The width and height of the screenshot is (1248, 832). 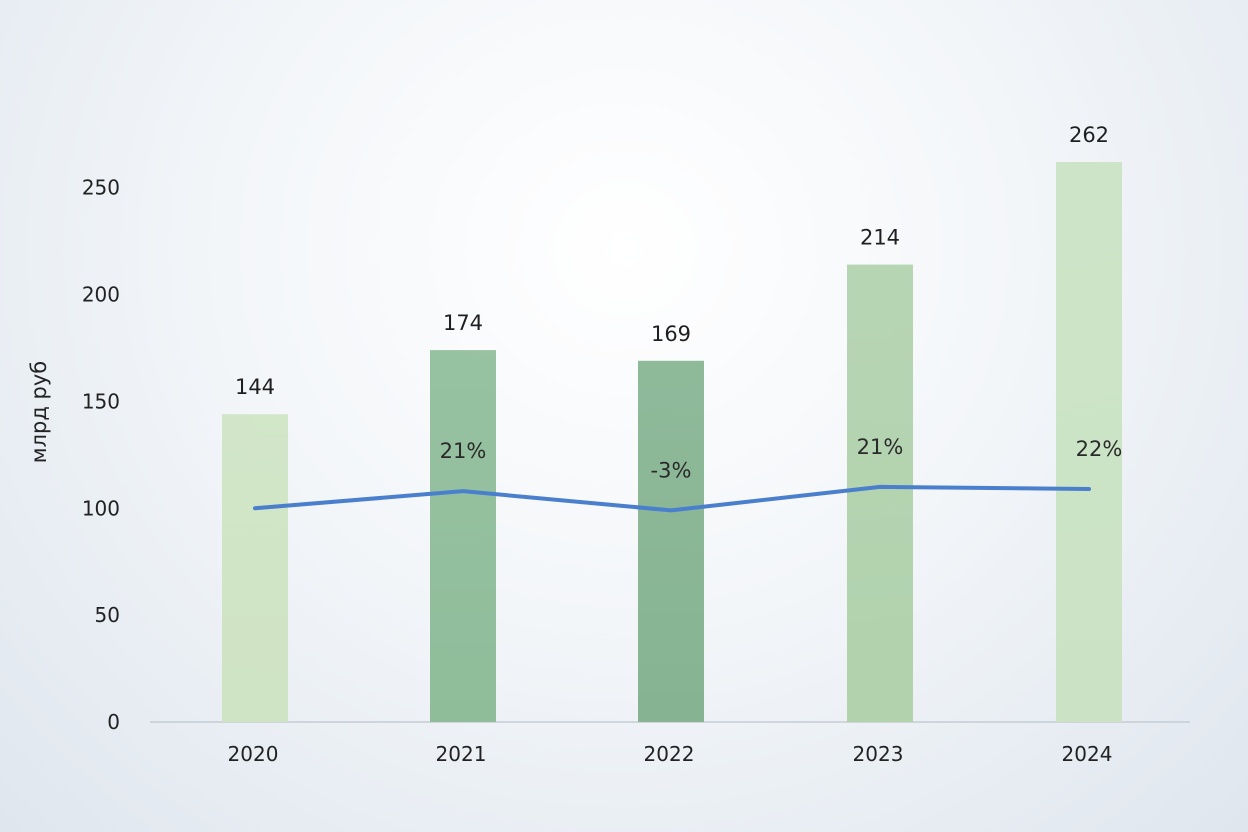 What do you see at coordinates (671, 541) in the screenshot?
I see `bar-2022` at bounding box center [671, 541].